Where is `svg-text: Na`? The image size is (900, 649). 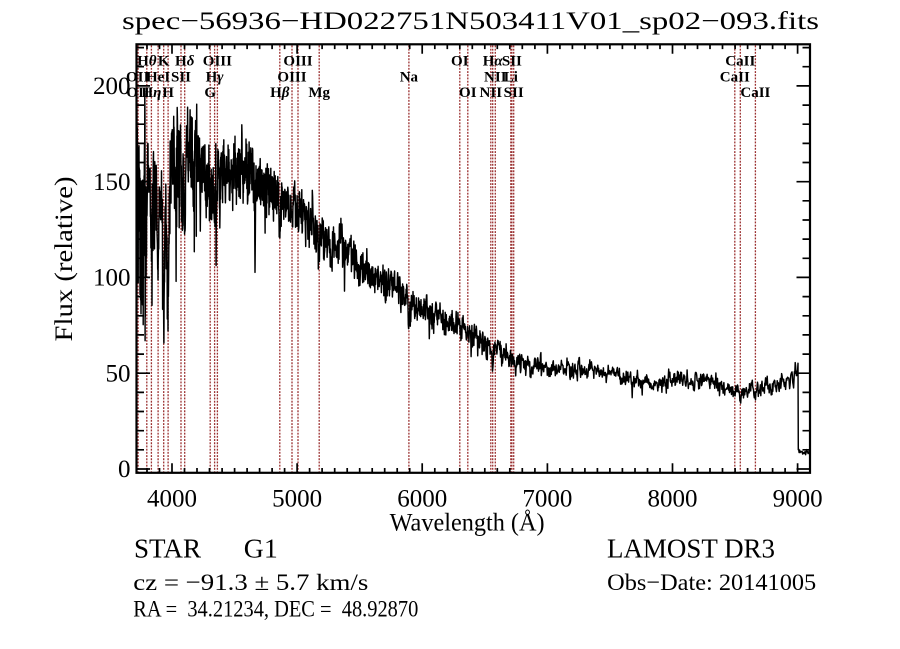
svg-text: Na is located at coordinates (409, 78).